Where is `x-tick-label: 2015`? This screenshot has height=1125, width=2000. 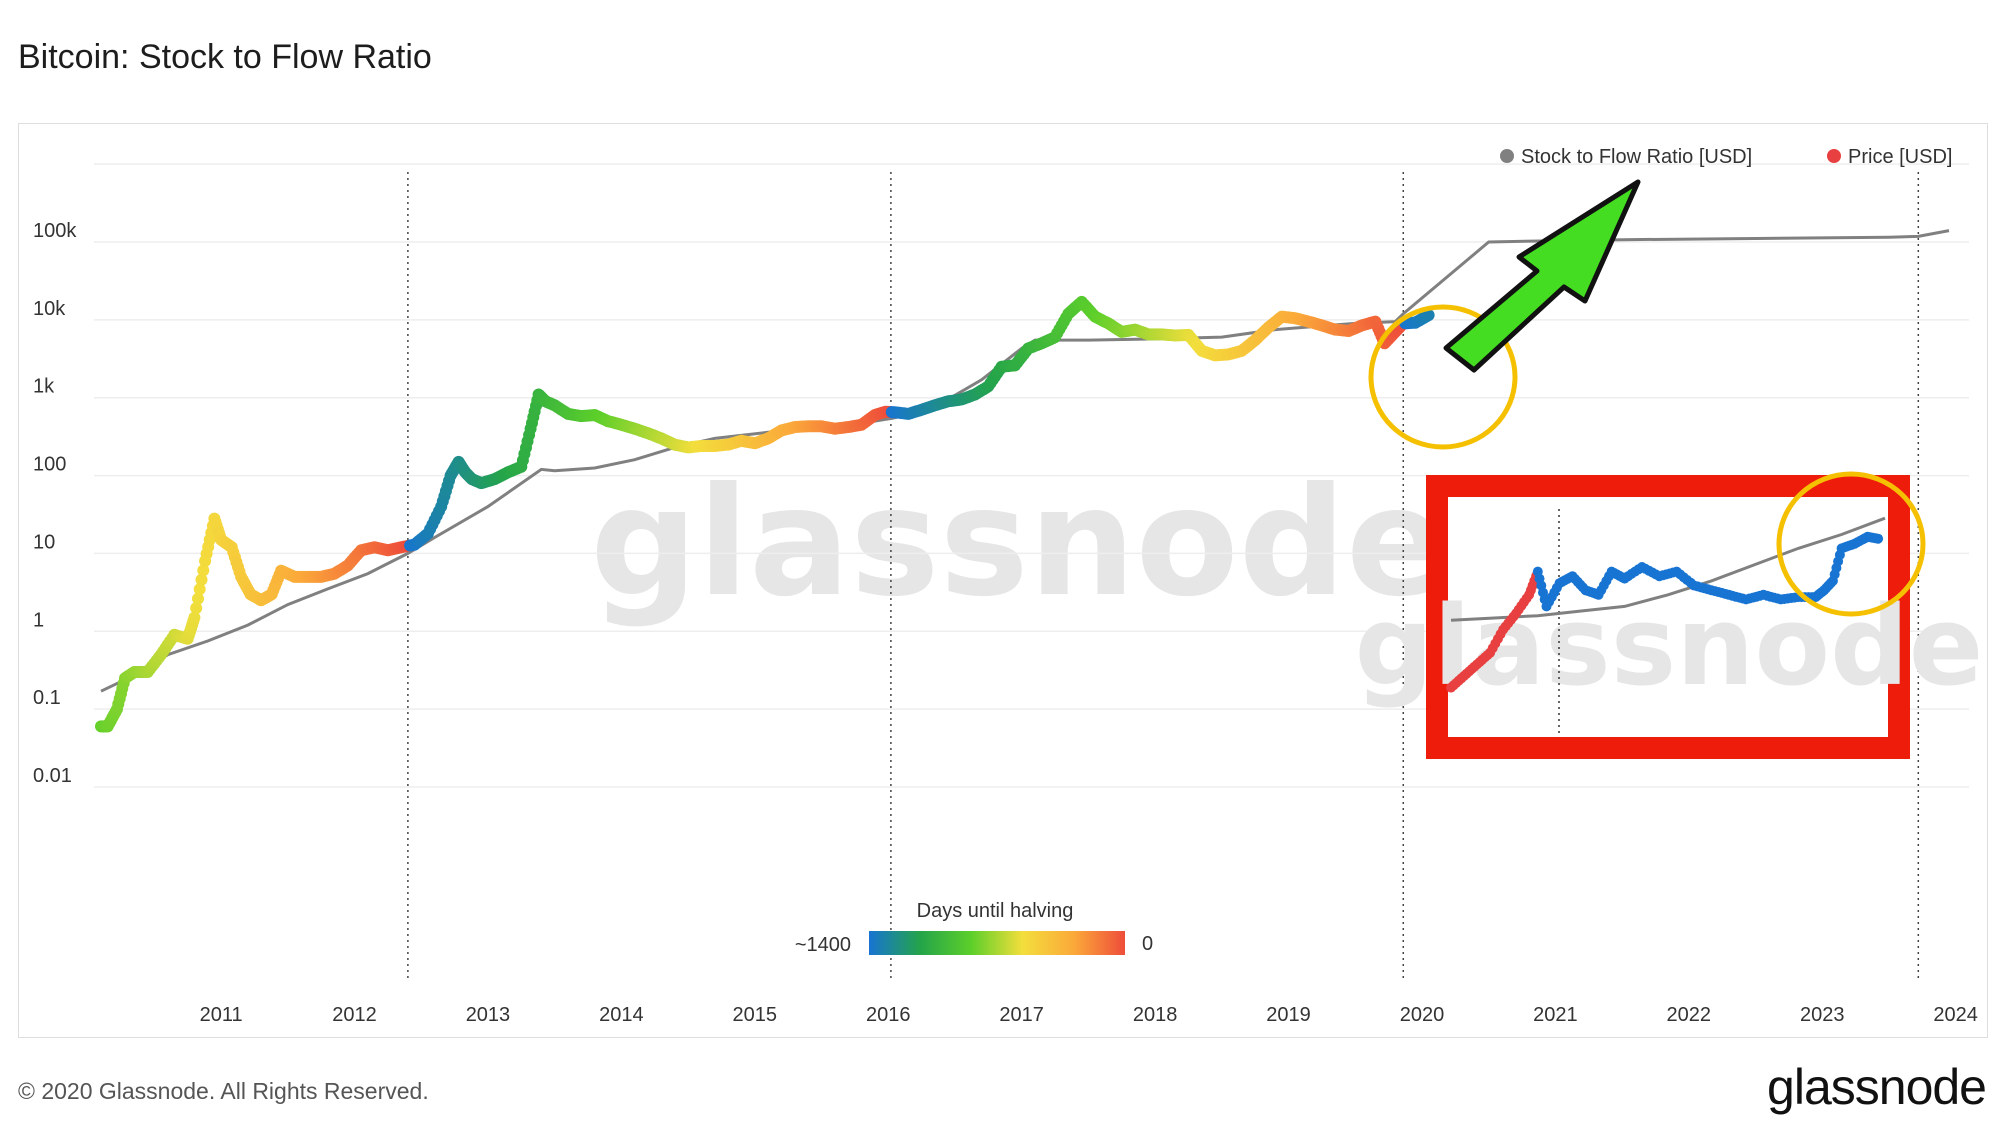 x-tick-label: 2015 is located at coordinates (755, 1015).